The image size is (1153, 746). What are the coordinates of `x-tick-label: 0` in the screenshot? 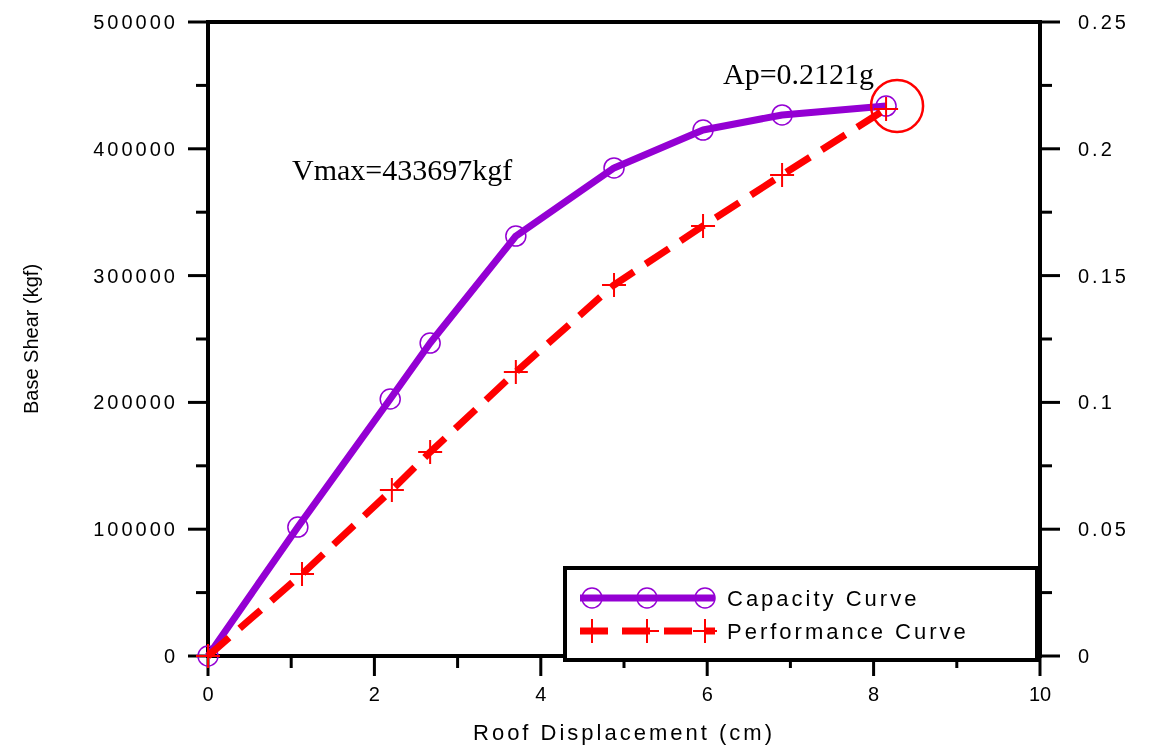 It's located at (208, 694).